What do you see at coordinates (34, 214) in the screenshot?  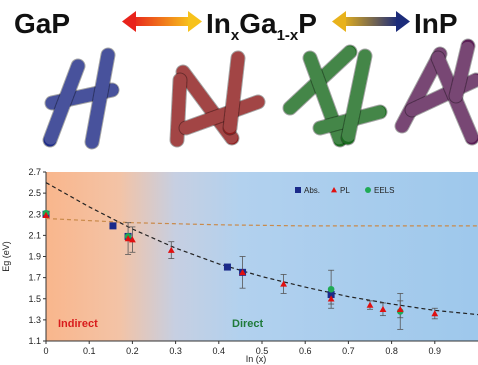 I see `y-tick-label: 2.3` at bounding box center [34, 214].